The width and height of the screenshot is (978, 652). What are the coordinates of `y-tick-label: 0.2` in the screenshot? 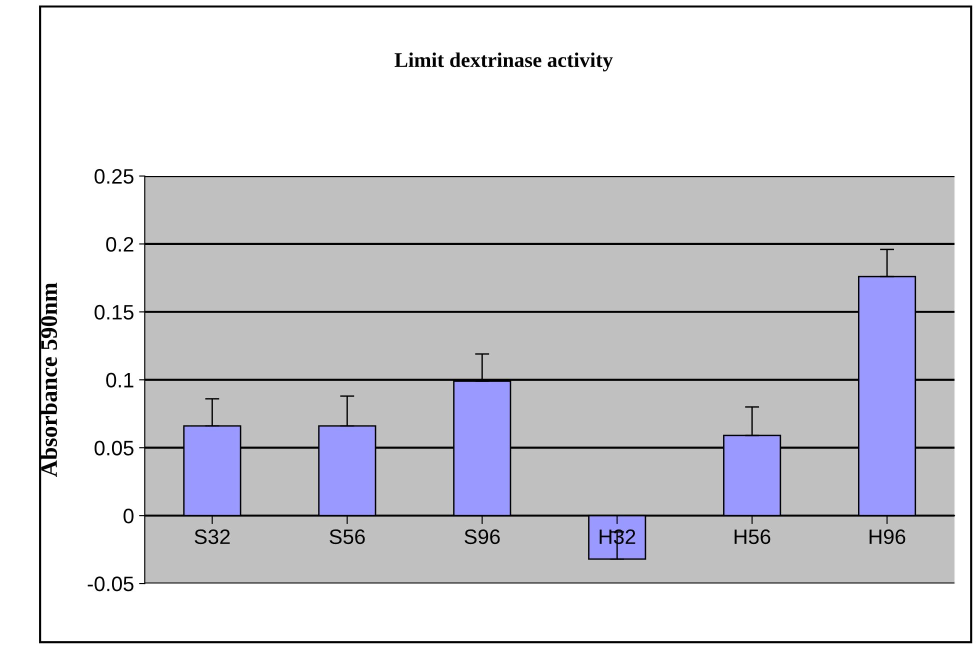 It's located at (120, 244).